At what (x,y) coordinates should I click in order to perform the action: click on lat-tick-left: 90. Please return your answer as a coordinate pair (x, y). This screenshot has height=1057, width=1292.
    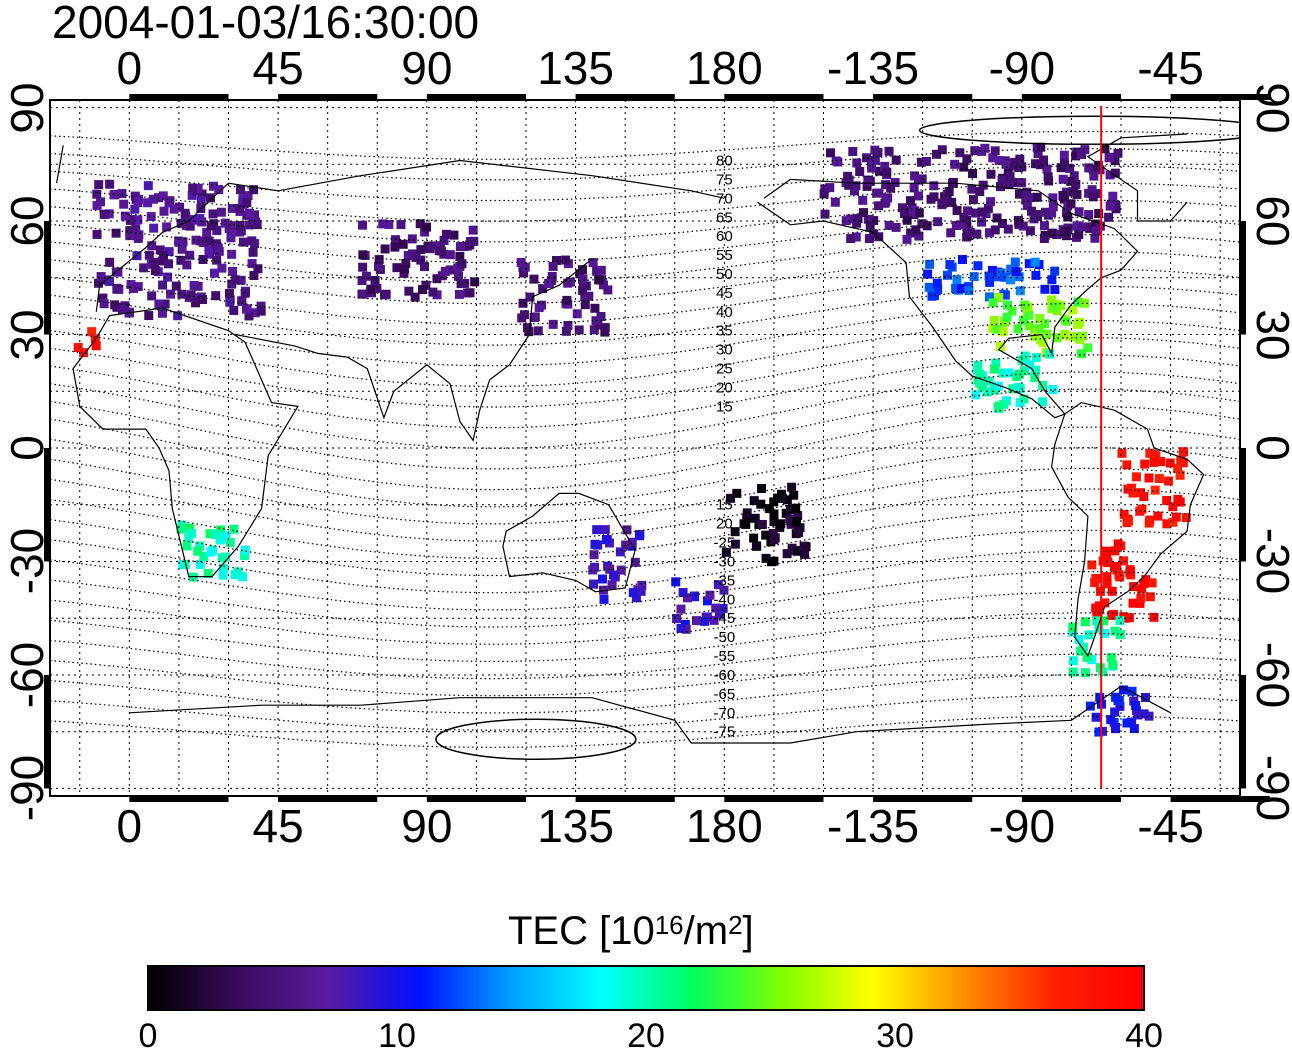
    Looking at the image, I should click on (27, 107).